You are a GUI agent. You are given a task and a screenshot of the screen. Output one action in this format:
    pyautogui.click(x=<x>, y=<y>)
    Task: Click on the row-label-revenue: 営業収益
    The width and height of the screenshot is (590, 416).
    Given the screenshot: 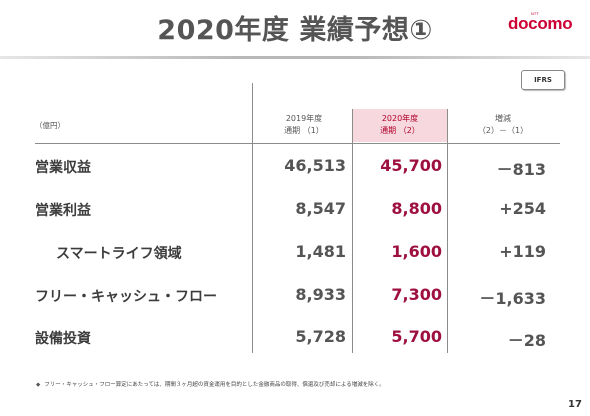 What is the action you would take?
    pyautogui.click(x=63, y=168)
    